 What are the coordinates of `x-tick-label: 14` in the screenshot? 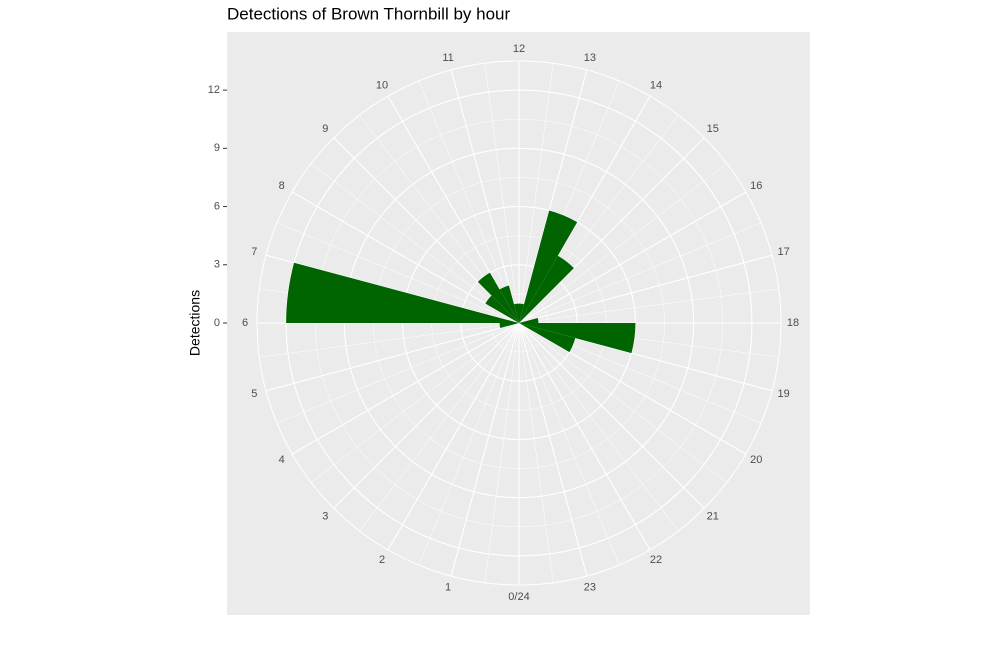 It's located at (656, 86).